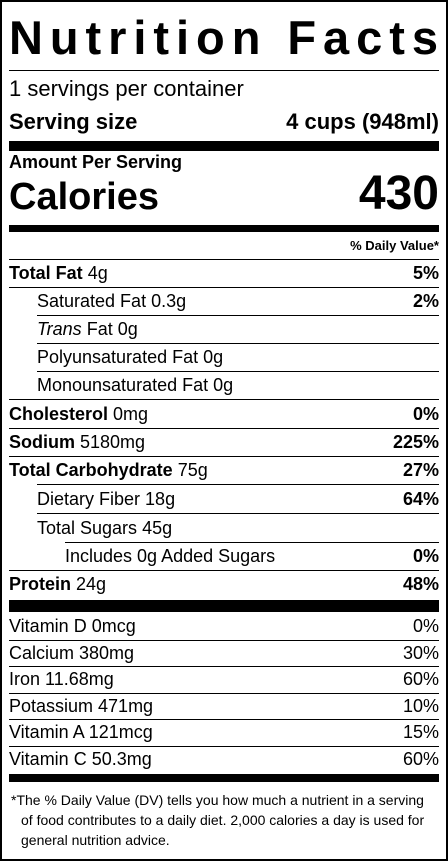 This screenshot has height=861, width=448. What do you see at coordinates (224, 706) in the screenshot?
I see `vitamin-row-potassium: Potassium 471mg 10%` at bounding box center [224, 706].